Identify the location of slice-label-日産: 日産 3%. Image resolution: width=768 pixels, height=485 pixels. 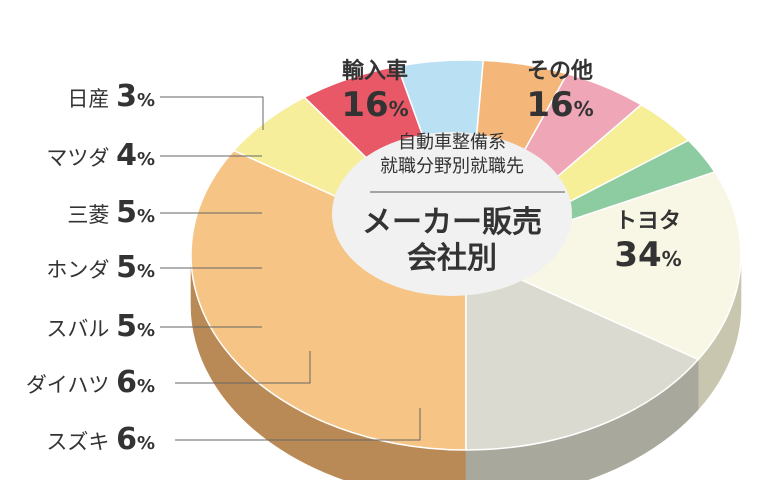
(111, 96).